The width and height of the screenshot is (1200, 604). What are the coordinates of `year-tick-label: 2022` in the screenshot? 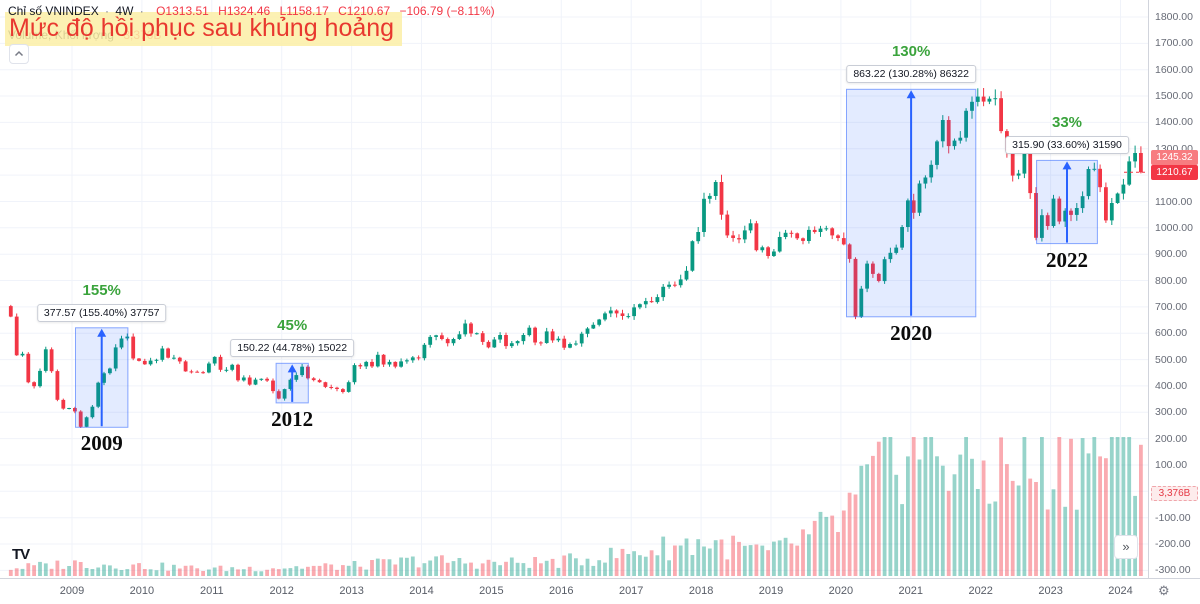 It's located at (980, 591).